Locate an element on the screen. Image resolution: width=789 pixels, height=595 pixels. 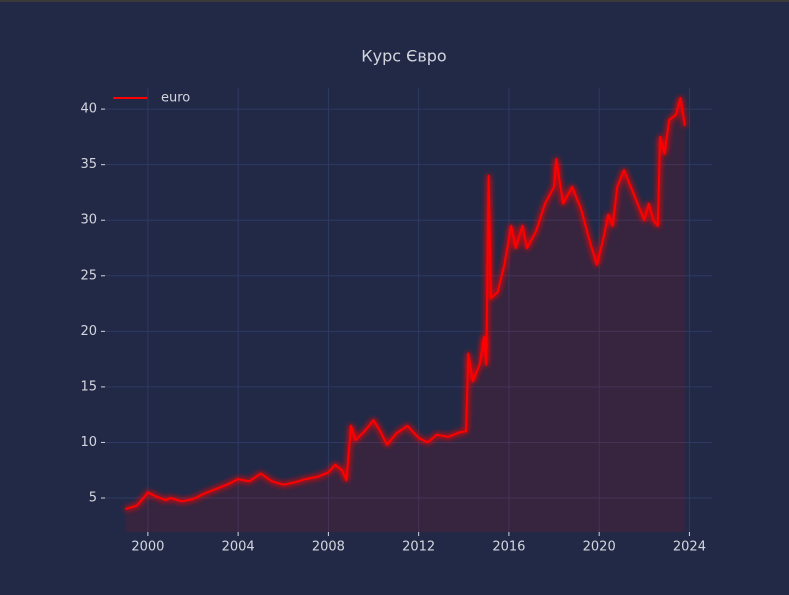
x-tick-label: 2024 is located at coordinates (689, 547).